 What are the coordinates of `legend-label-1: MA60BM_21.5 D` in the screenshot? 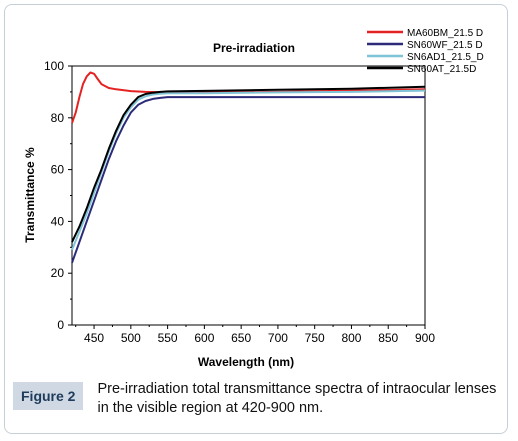 It's located at (445, 33).